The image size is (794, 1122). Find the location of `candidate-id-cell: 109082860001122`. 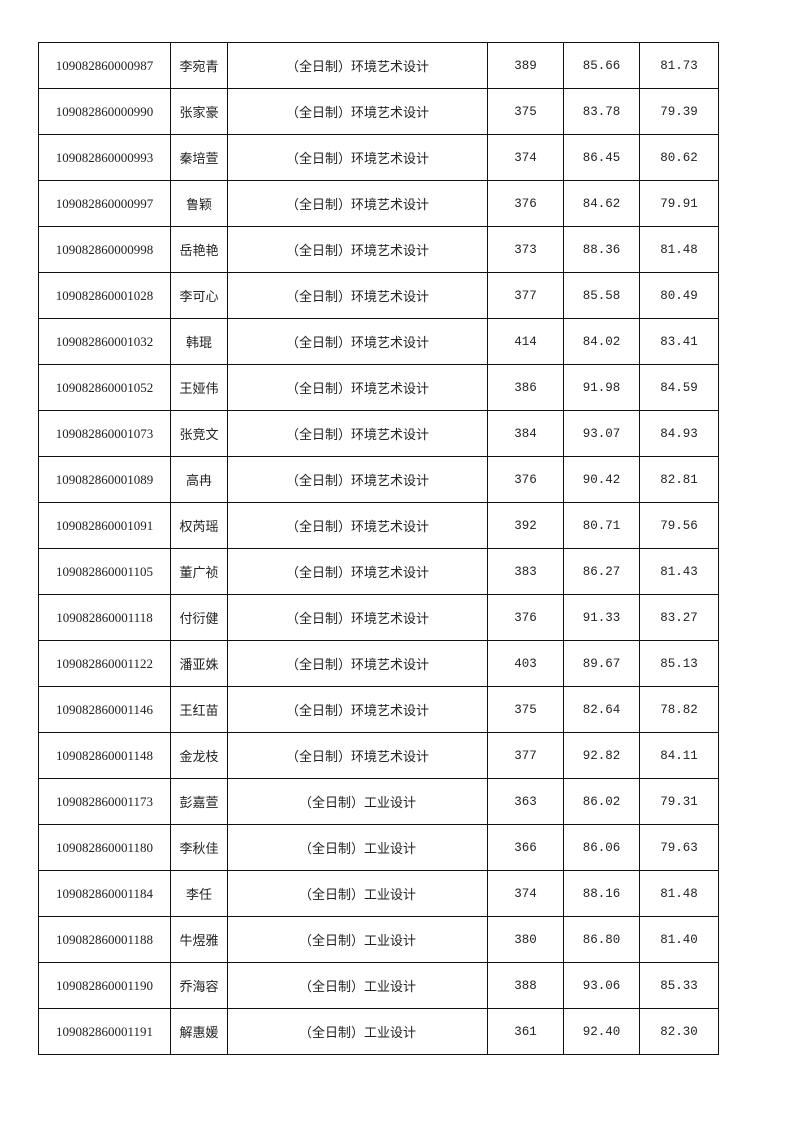

candidate-id-cell: 109082860001122 is located at coordinates (104, 663).